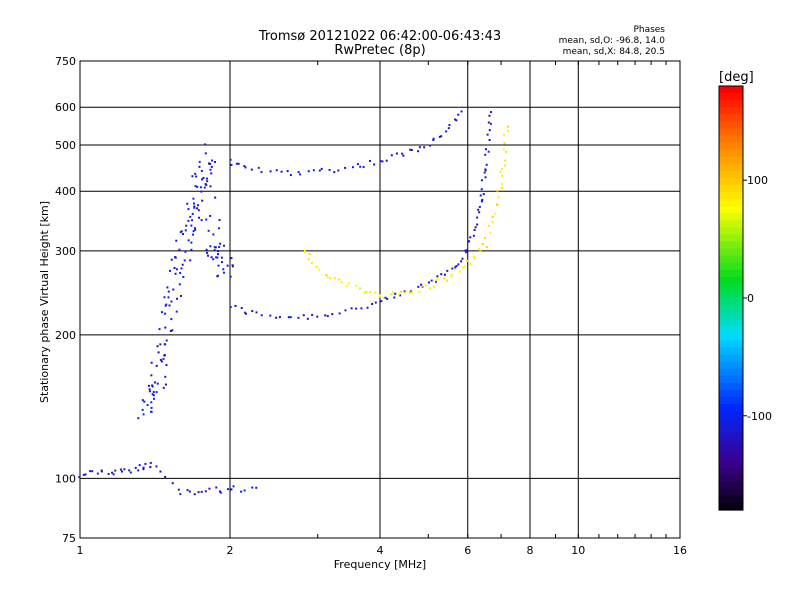 This screenshot has height=600, width=800. I want to click on y-tick-label: 600, so click(65, 107).